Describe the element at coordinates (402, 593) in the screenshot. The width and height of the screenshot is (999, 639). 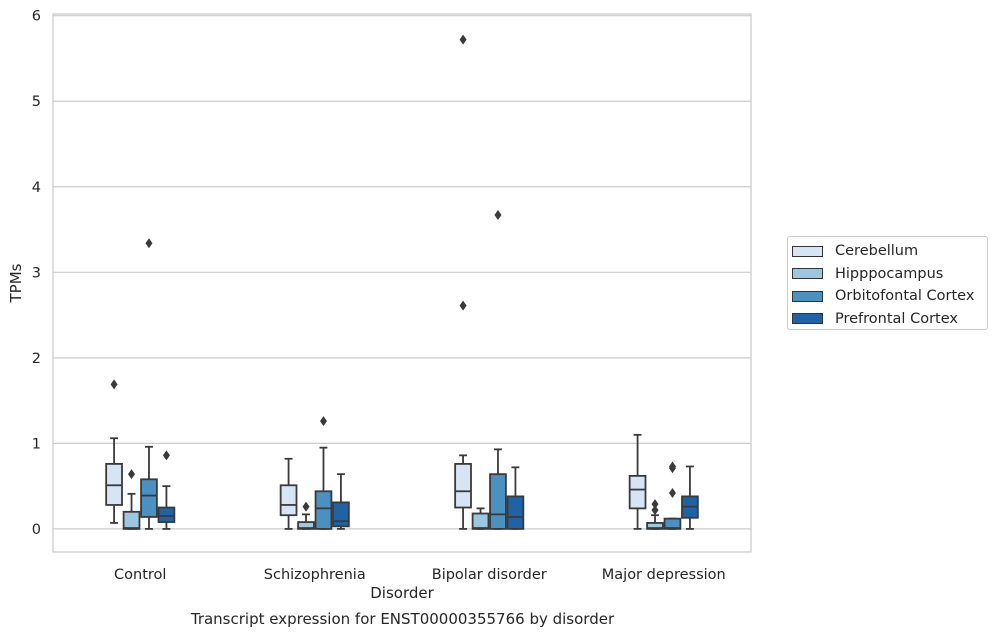
I see `x-axis-title: Disorder` at that location.